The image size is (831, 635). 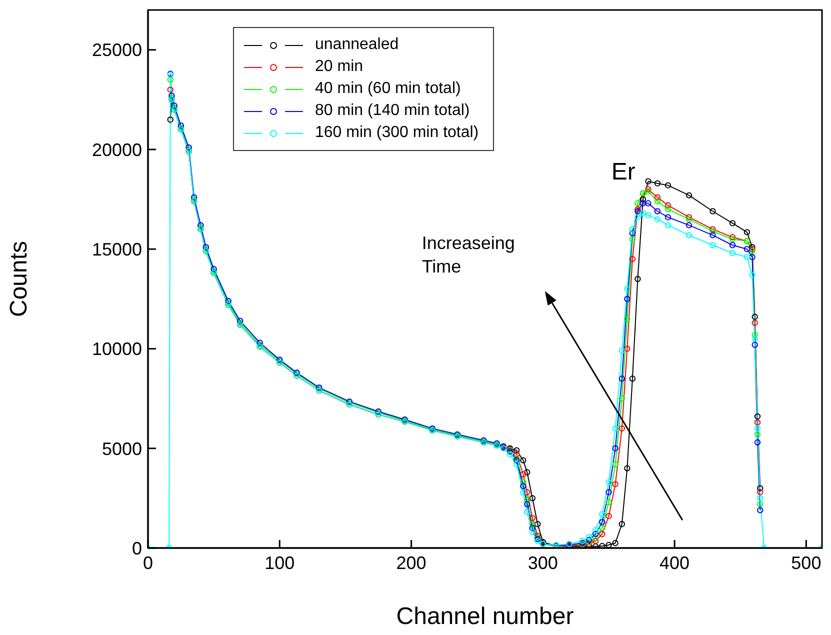 I want to click on x-tick-label: 500, so click(x=806, y=562).